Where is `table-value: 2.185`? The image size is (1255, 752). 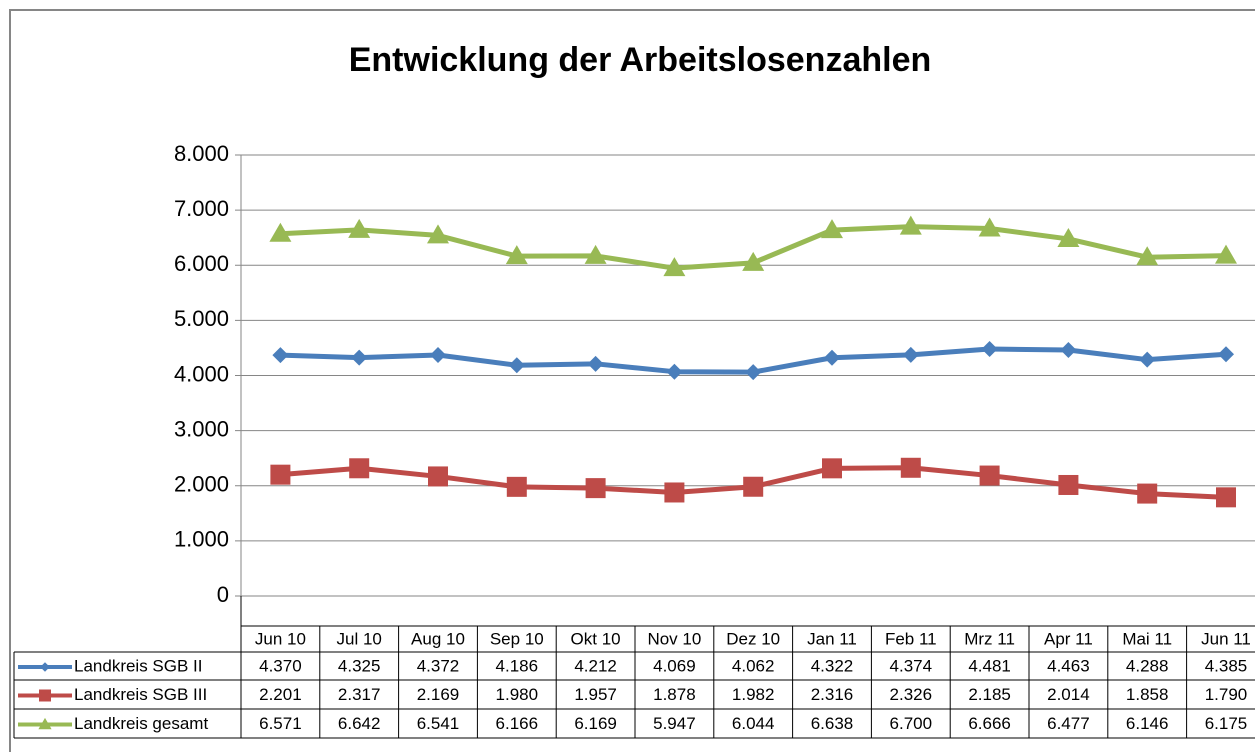
table-value: 2.185 is located at coordinates (989, 694).